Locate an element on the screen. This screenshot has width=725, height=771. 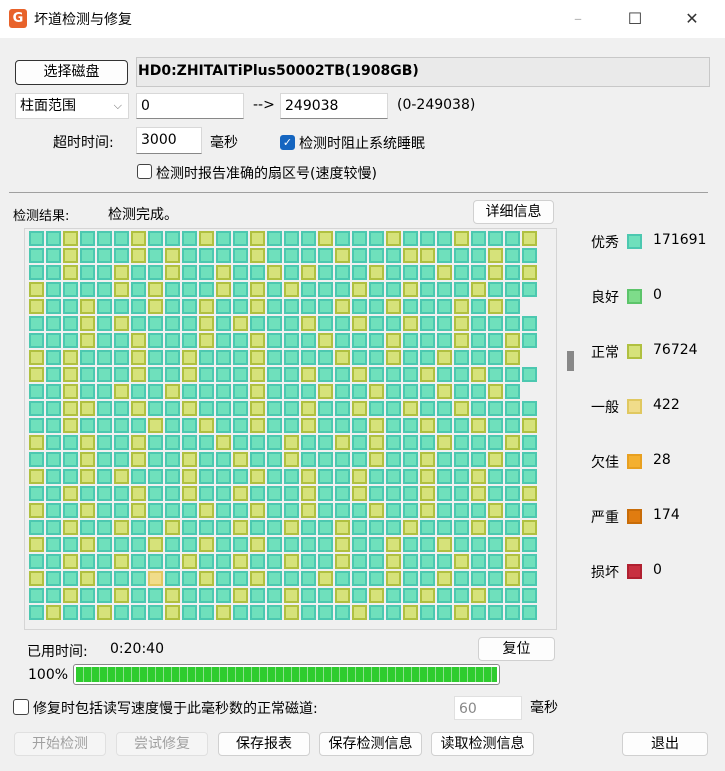
slow-repair-checkbox is located at coordinates (21, 707).